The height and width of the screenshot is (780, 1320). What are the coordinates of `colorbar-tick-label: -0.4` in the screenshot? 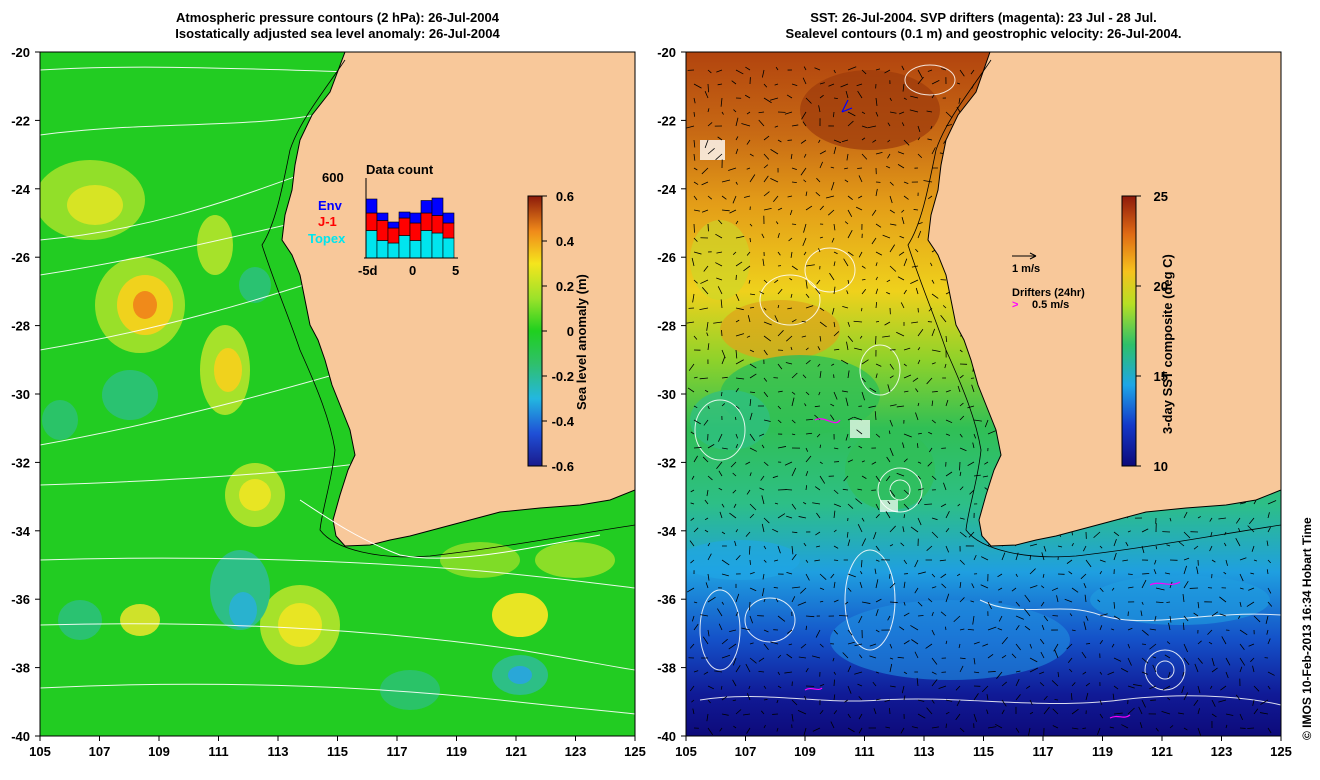 It's located at (563, 421).